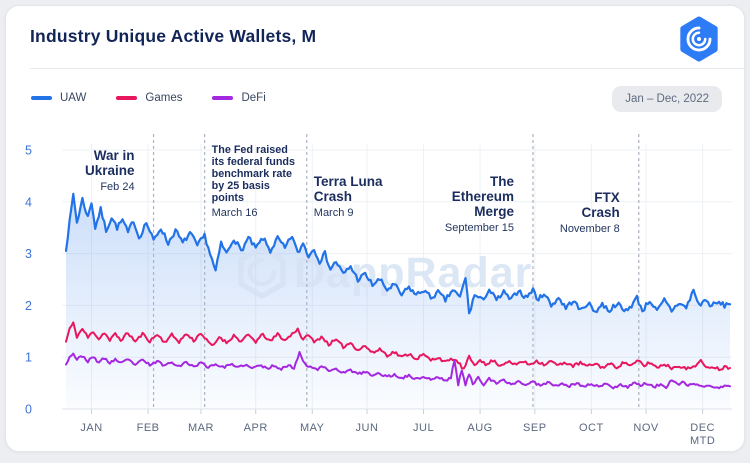 The image size is (750, 463). I want to click on legend-item-uaw: UAW, so click(58, 98).